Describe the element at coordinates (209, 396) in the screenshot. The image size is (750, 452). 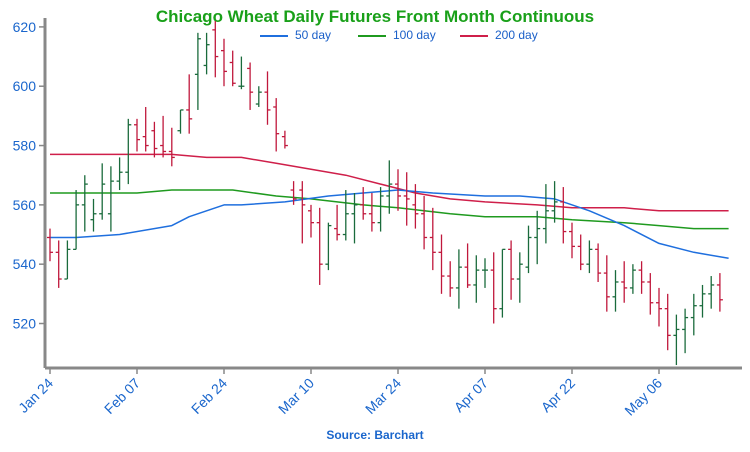
I see `x-tick-label: Feb 24` at that location.